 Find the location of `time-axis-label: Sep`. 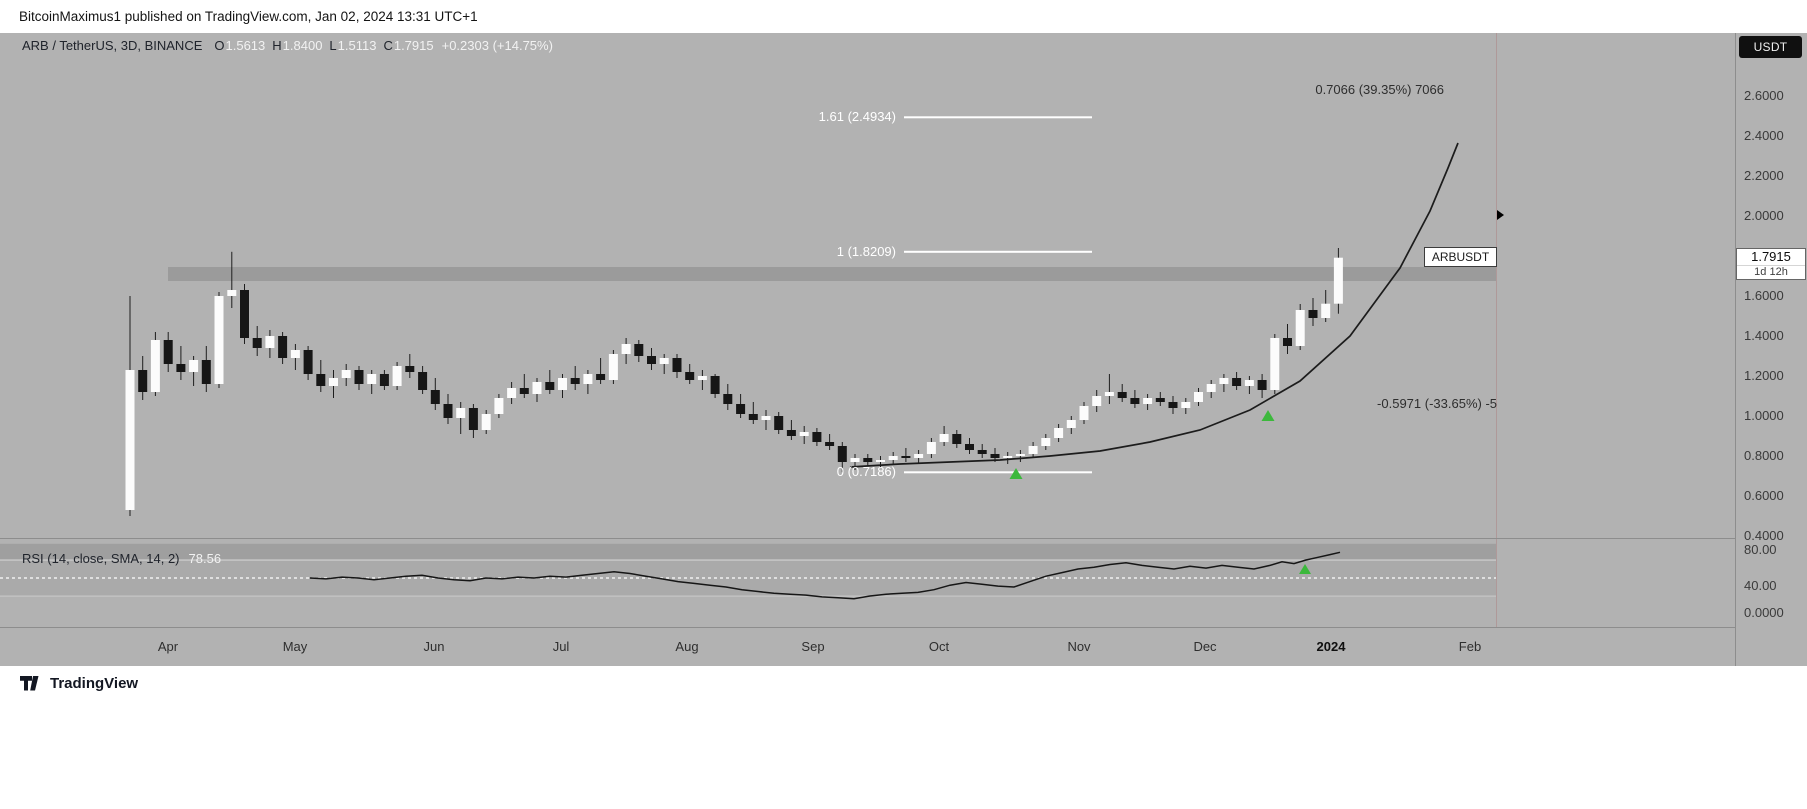

time-axis-label: Sep is located at coordinates (813, 646).